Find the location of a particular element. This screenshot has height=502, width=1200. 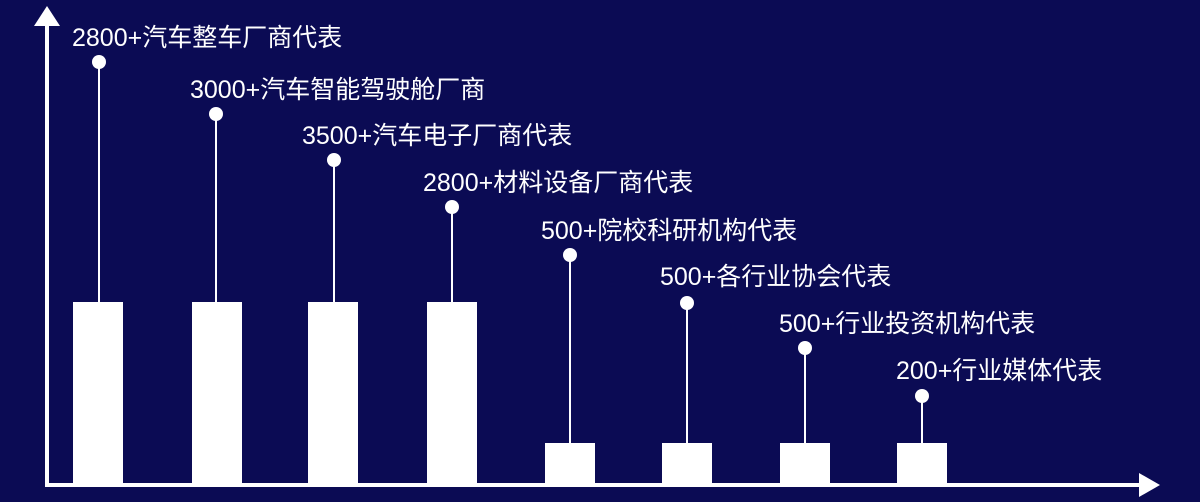

leader-line-investors is located at coordinates (805, 395).